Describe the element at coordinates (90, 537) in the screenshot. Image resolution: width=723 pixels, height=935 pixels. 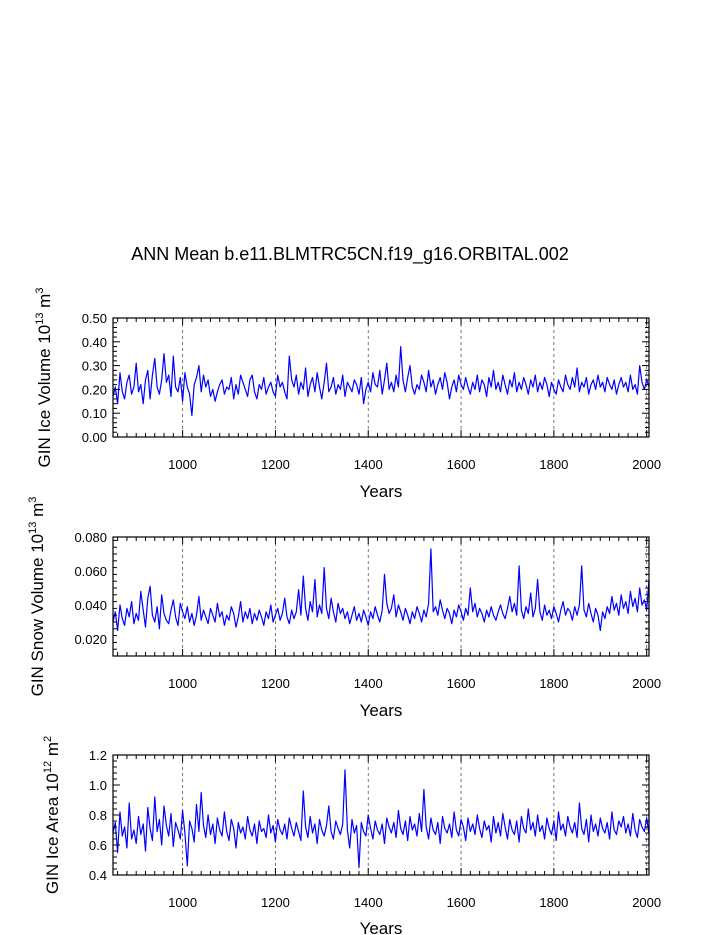
I see `y-tick-label: 0.080` at that location.